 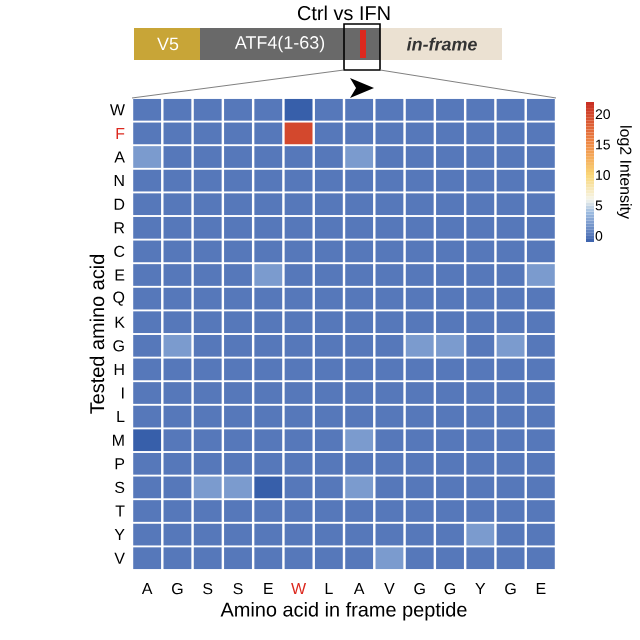 What do you see at coordinates (97, 334) in the screenshot?
I see `y-axis-title: Tested amino acid` at bounding box center [97, 334].